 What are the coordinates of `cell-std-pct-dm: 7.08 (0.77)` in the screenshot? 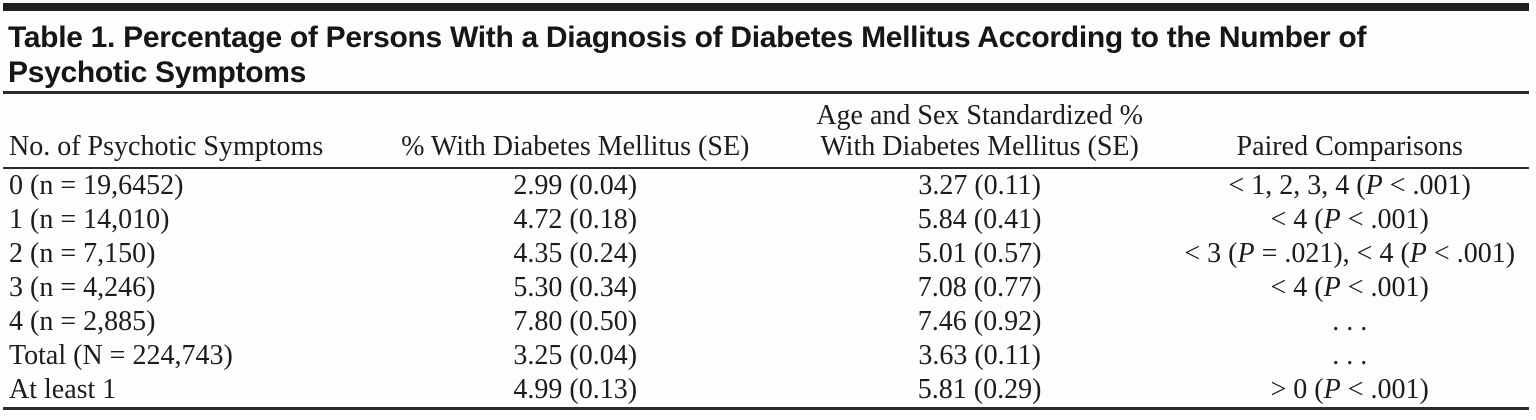 It's located at (979, 287).